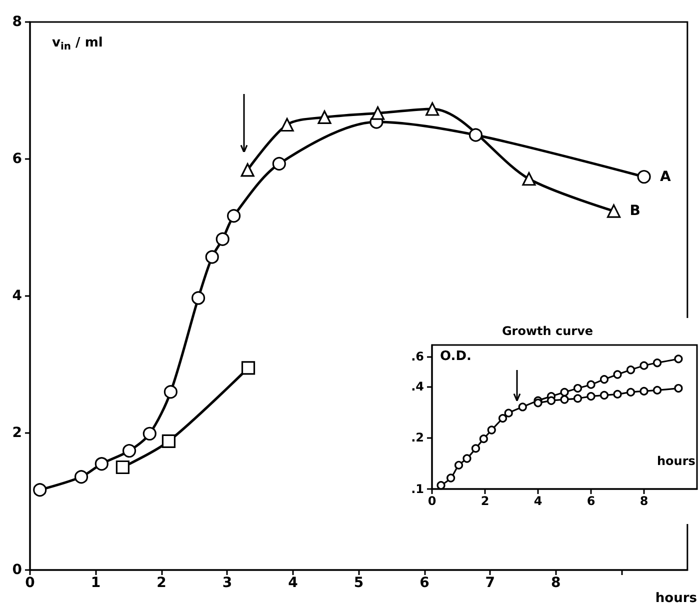  What do you see at coordinates (227, 583) in the screenshot?
I see `x-tick-label: 3` at bounding box center [227, 583].